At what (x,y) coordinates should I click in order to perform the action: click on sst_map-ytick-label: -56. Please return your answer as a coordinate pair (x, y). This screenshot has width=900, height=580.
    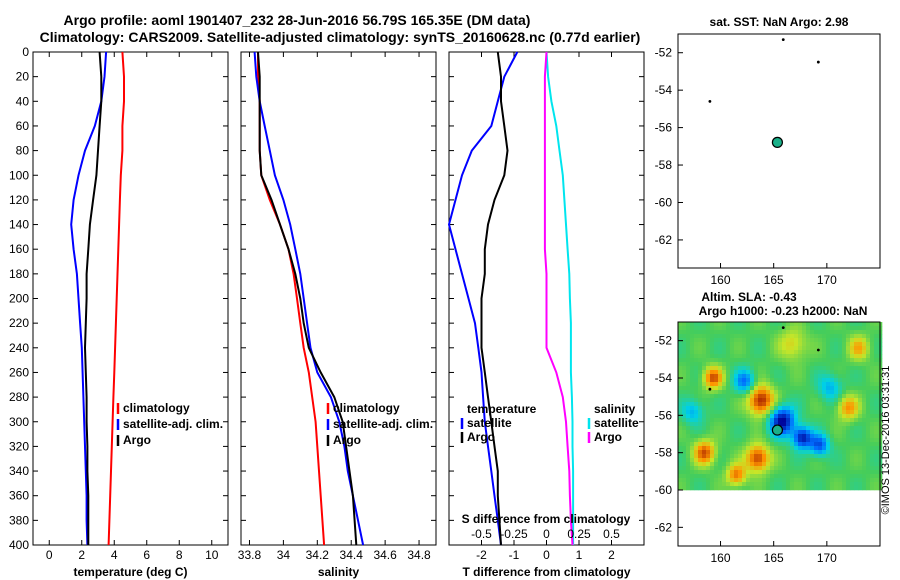
    Looking at the image, I should click on (664, 128).